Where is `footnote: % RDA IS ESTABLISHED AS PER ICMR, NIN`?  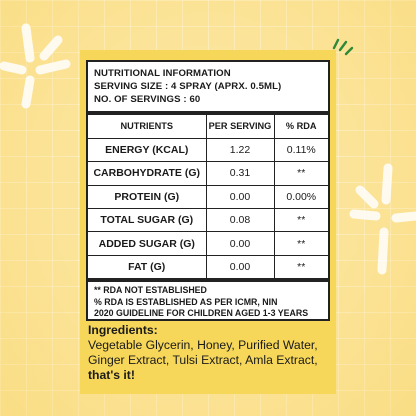 footnote: % RDA IS ESTABLISHED AS PER ICMR, NIN is located at coordinates (186, 301).